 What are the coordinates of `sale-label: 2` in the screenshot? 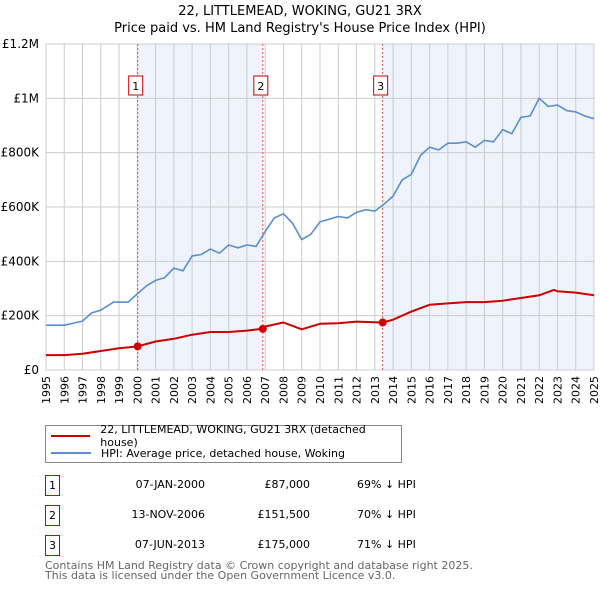 It's located at (260, 86).